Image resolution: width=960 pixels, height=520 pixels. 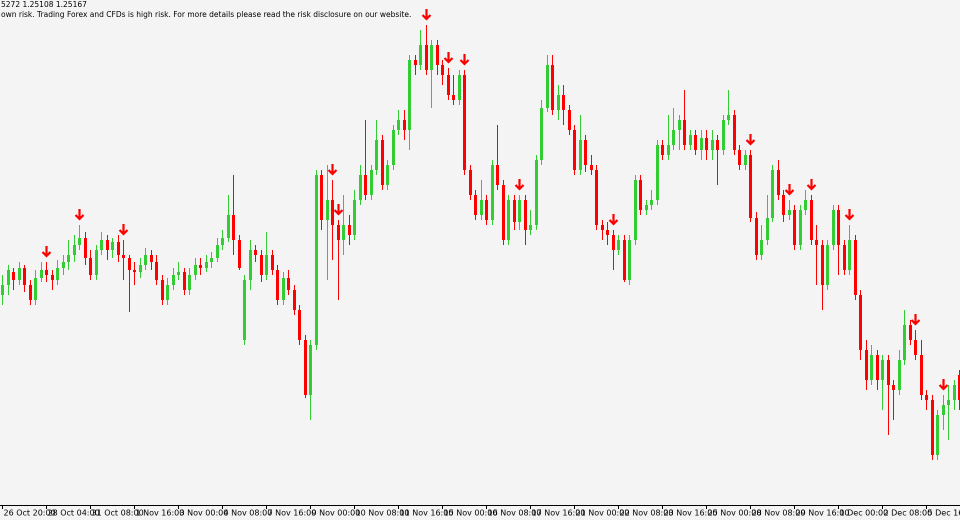 I want to click on quote-line: 5272 1.25108 1.25167, so click(x=44, y=4).